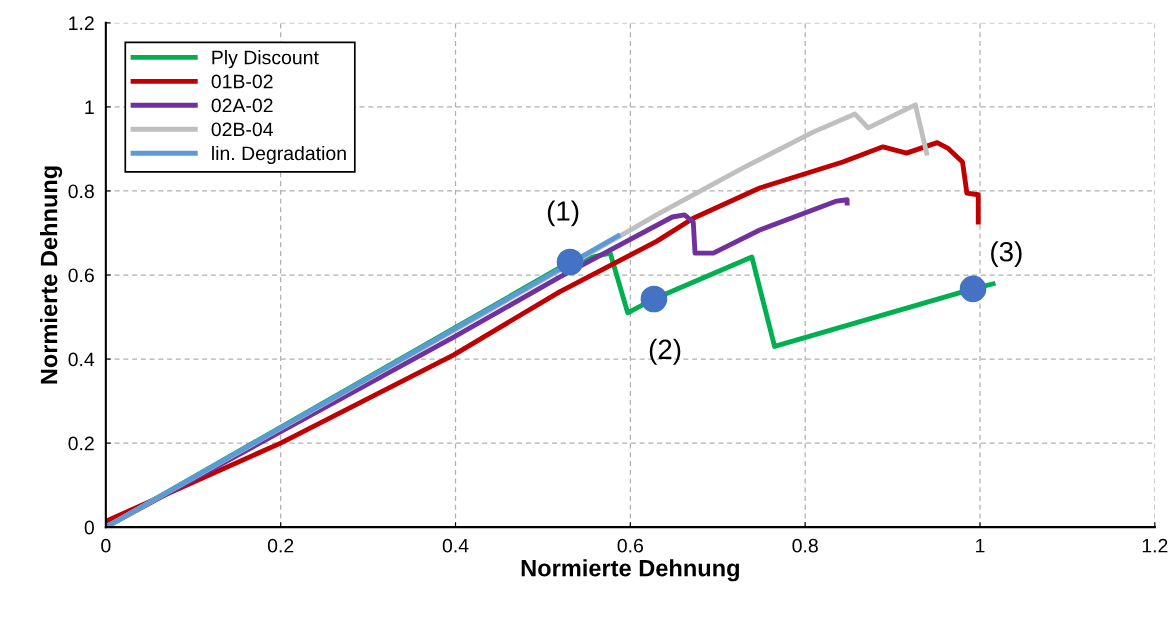 This screenshot has height=618, width=1176. Describe the element at coordinates (242, 81) in the screenshot. I see `legend-label: 01B-02` at that location.